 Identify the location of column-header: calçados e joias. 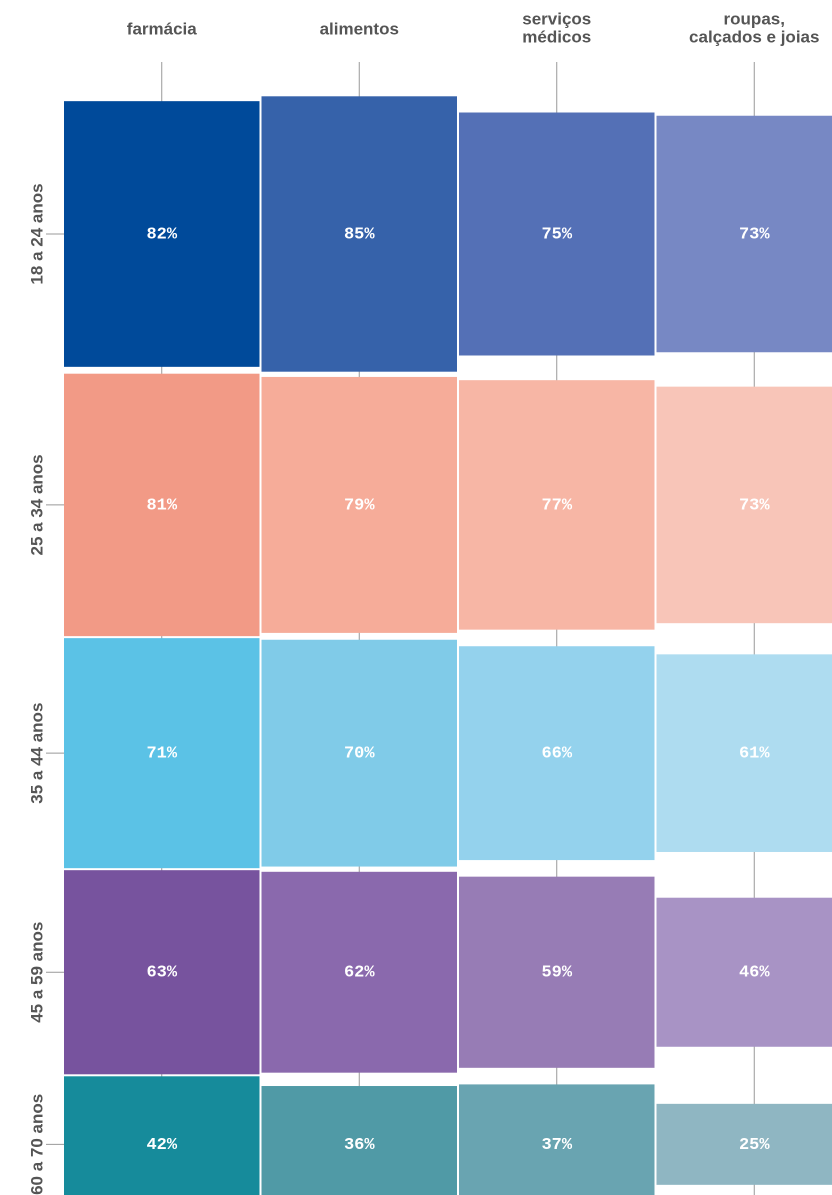
(754, 36).